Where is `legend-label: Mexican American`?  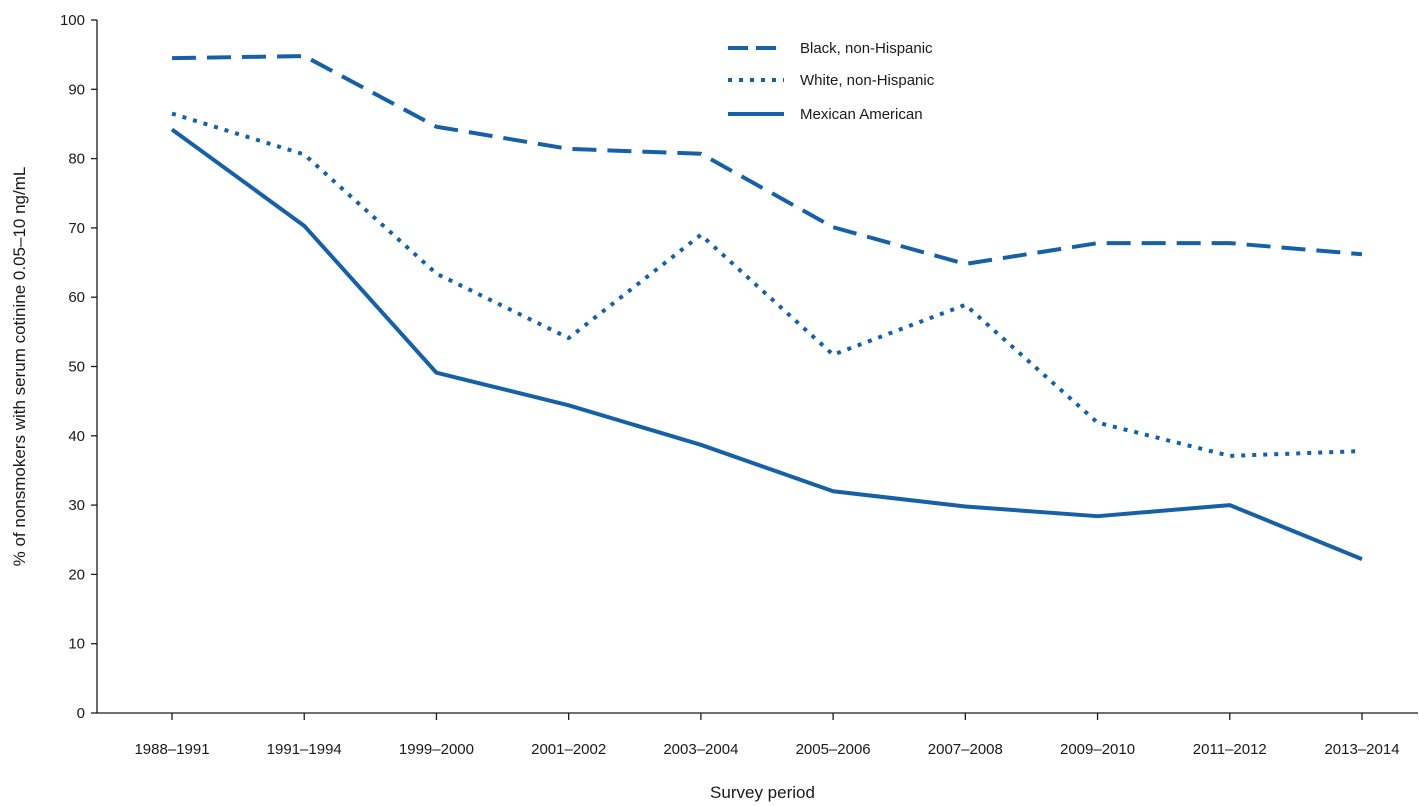 legend-label: Mexican American is located at coordinates (861, 114).